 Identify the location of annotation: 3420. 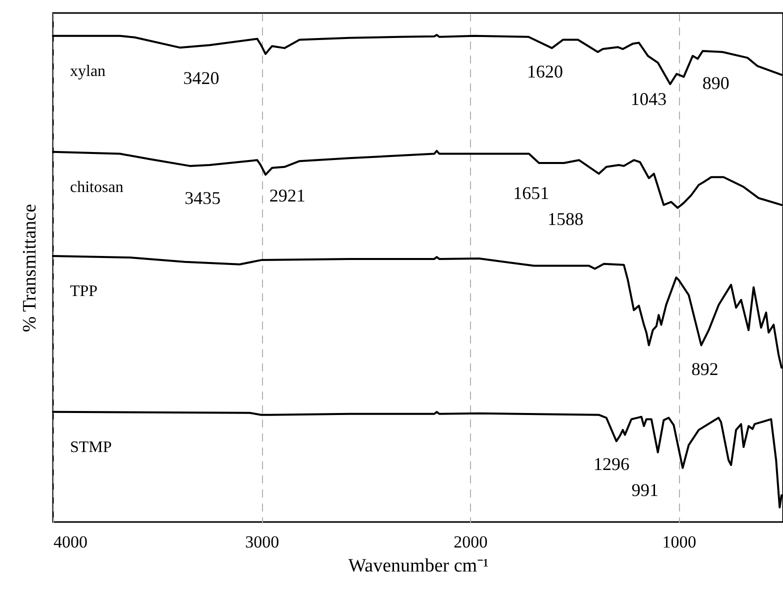
(201, 78).